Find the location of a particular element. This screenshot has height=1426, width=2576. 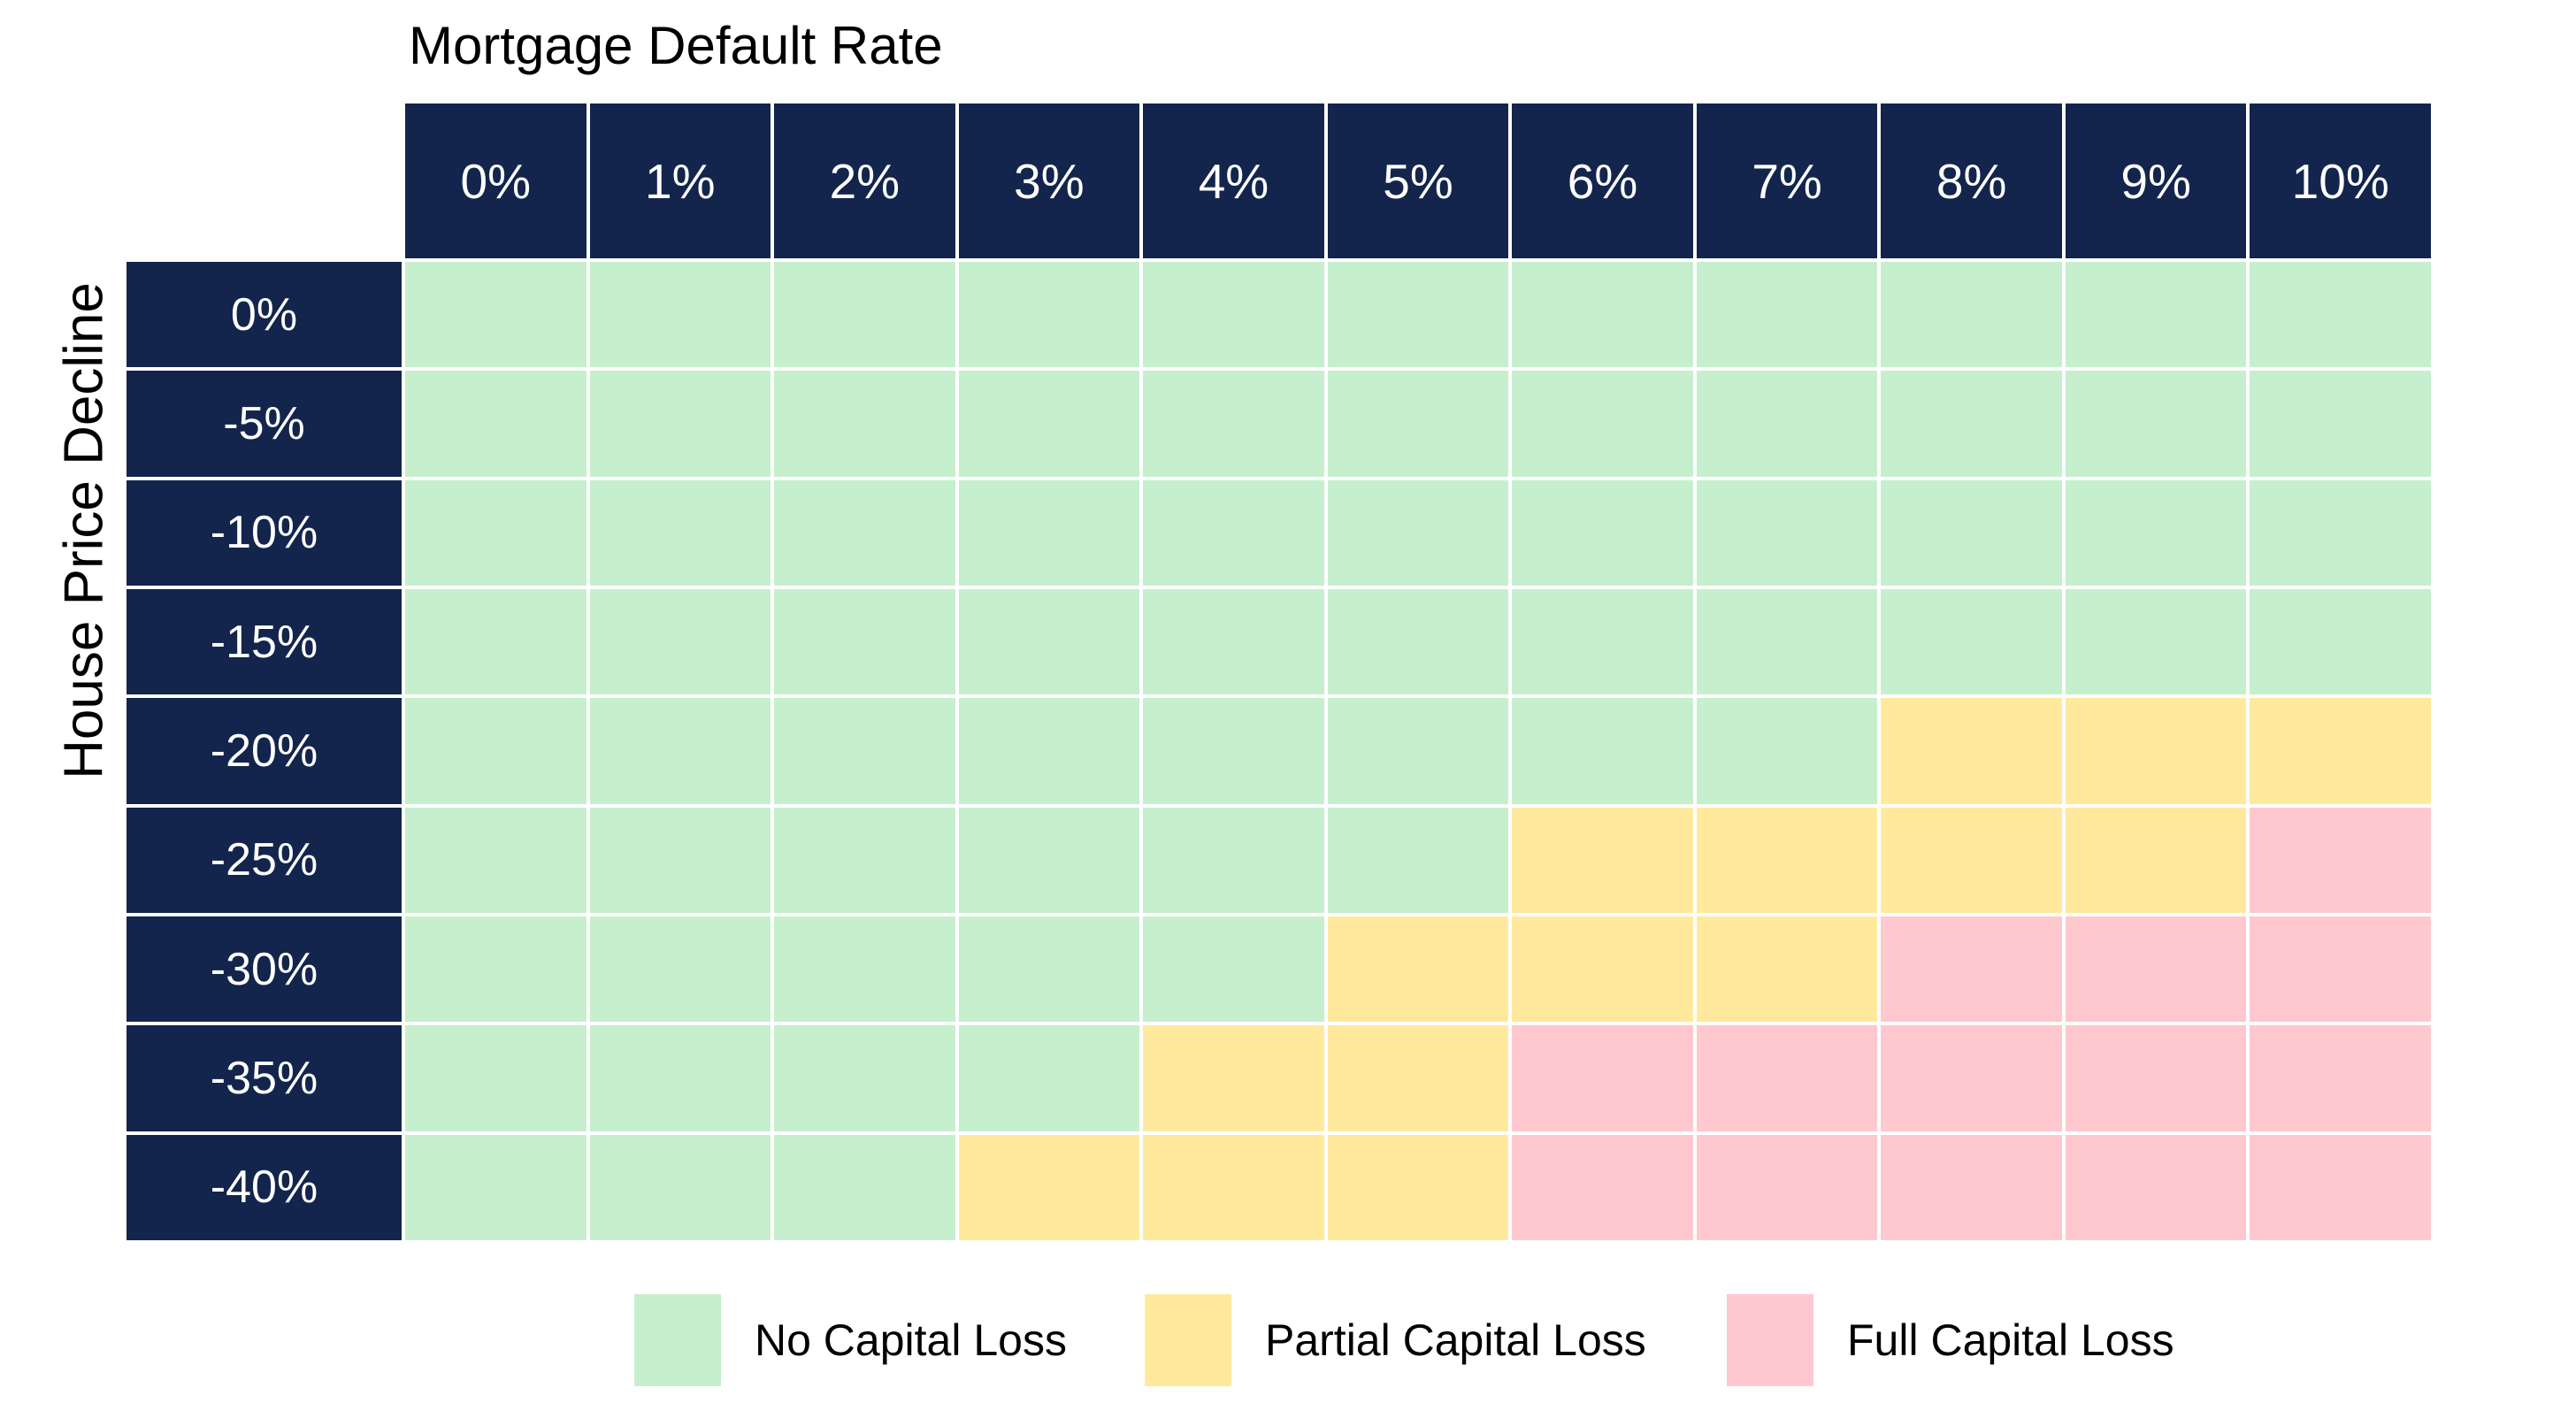

chart-title: Mortgage Default Rate is located at coordinates (676, 45).